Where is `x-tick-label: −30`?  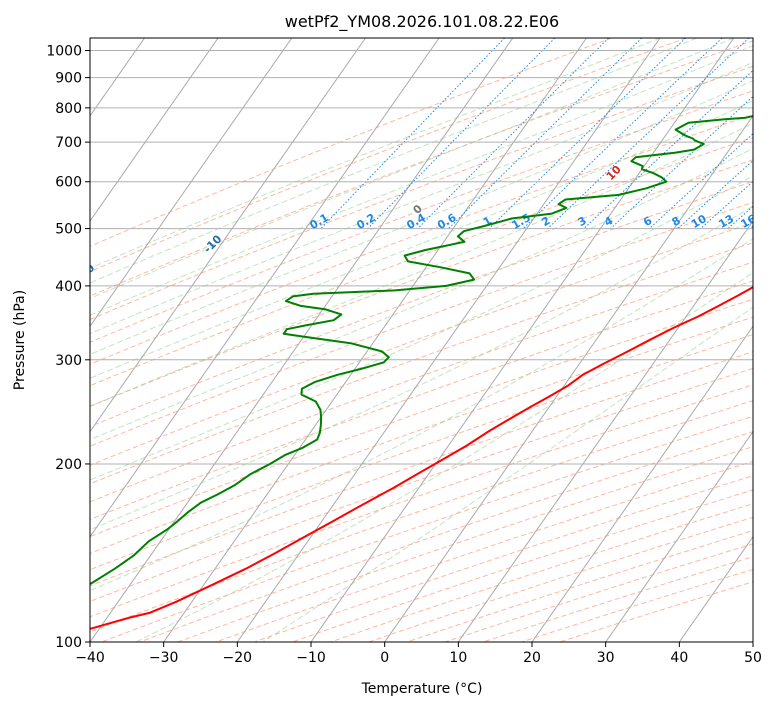 x-tick-label: −30 is located at coordinates (164, 658).